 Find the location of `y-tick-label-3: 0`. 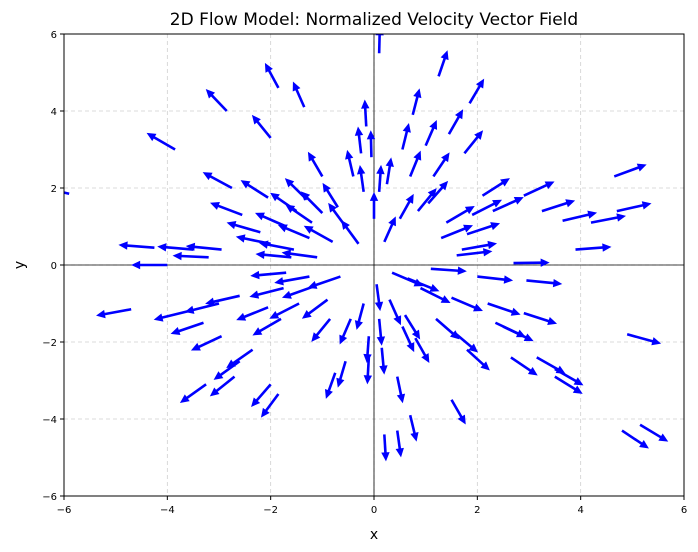

y-tick-label-3: 0 is located at coordinates (54, 266).